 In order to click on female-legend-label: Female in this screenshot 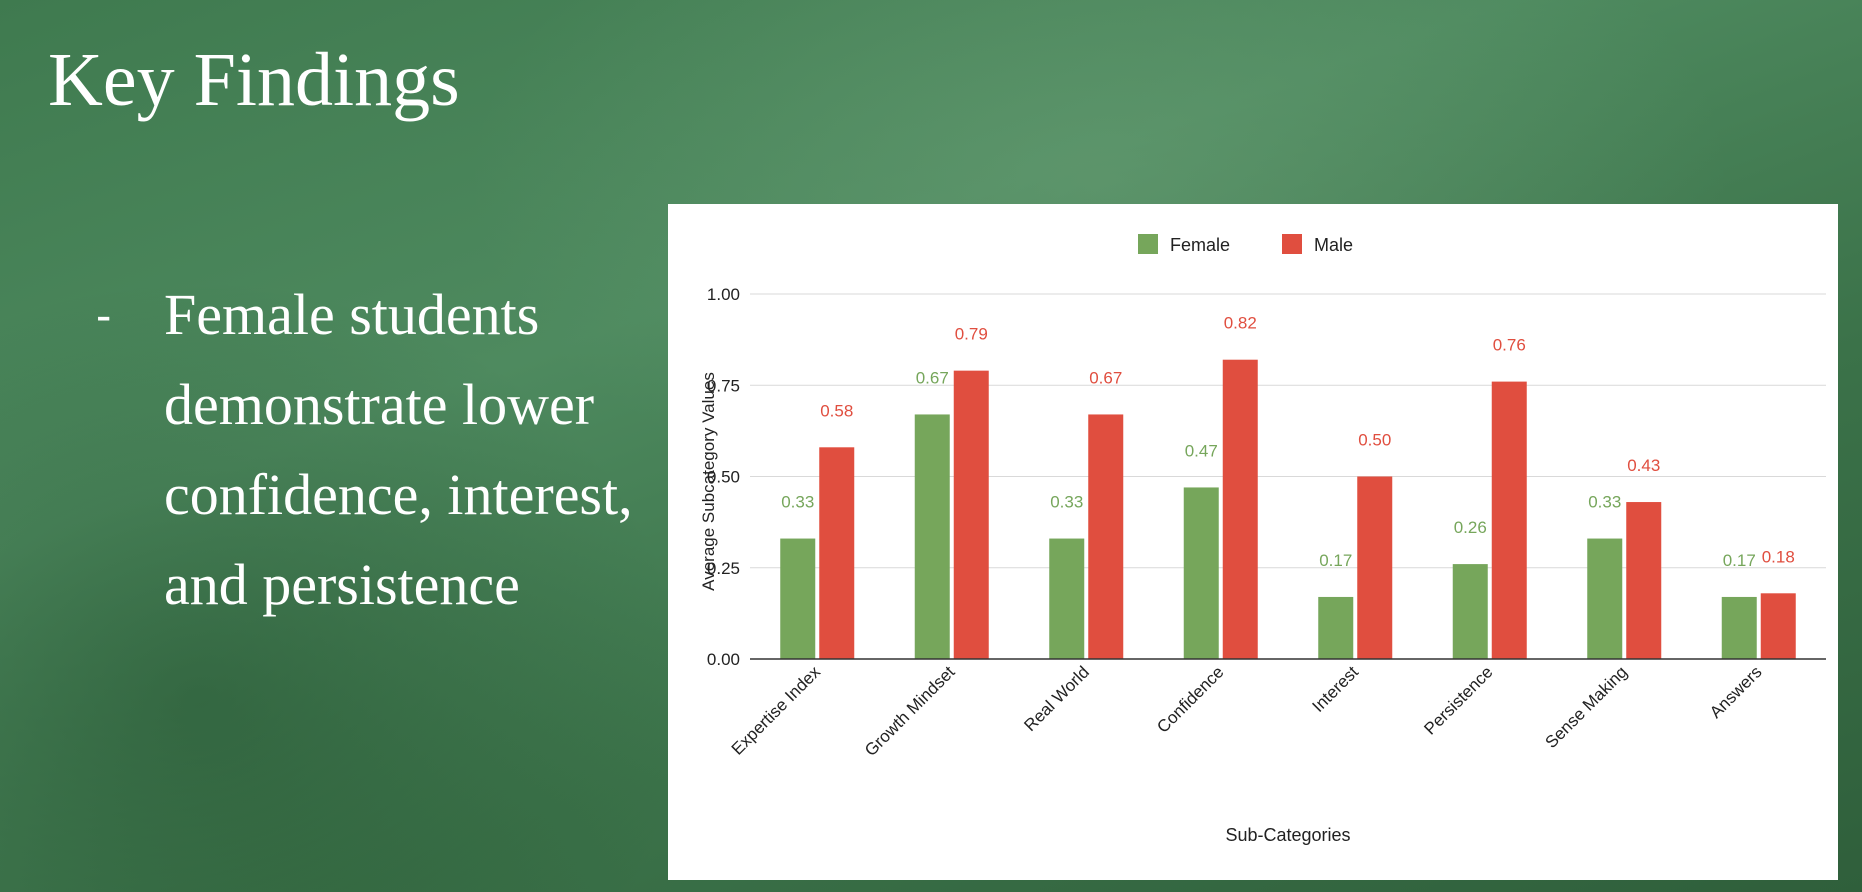, I will do `click(1200, 245)`.